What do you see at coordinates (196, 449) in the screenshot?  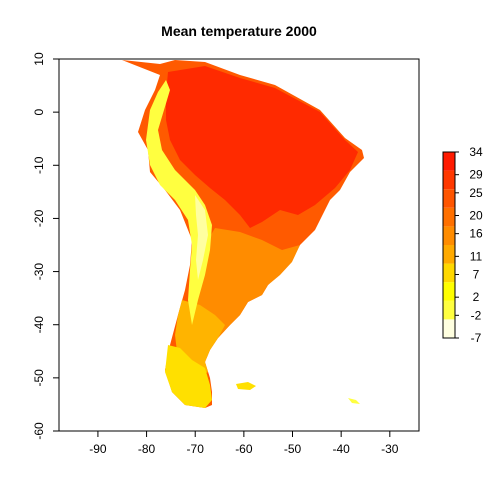 I see `x-tick-label: -70` at bounding box center [196, 449].